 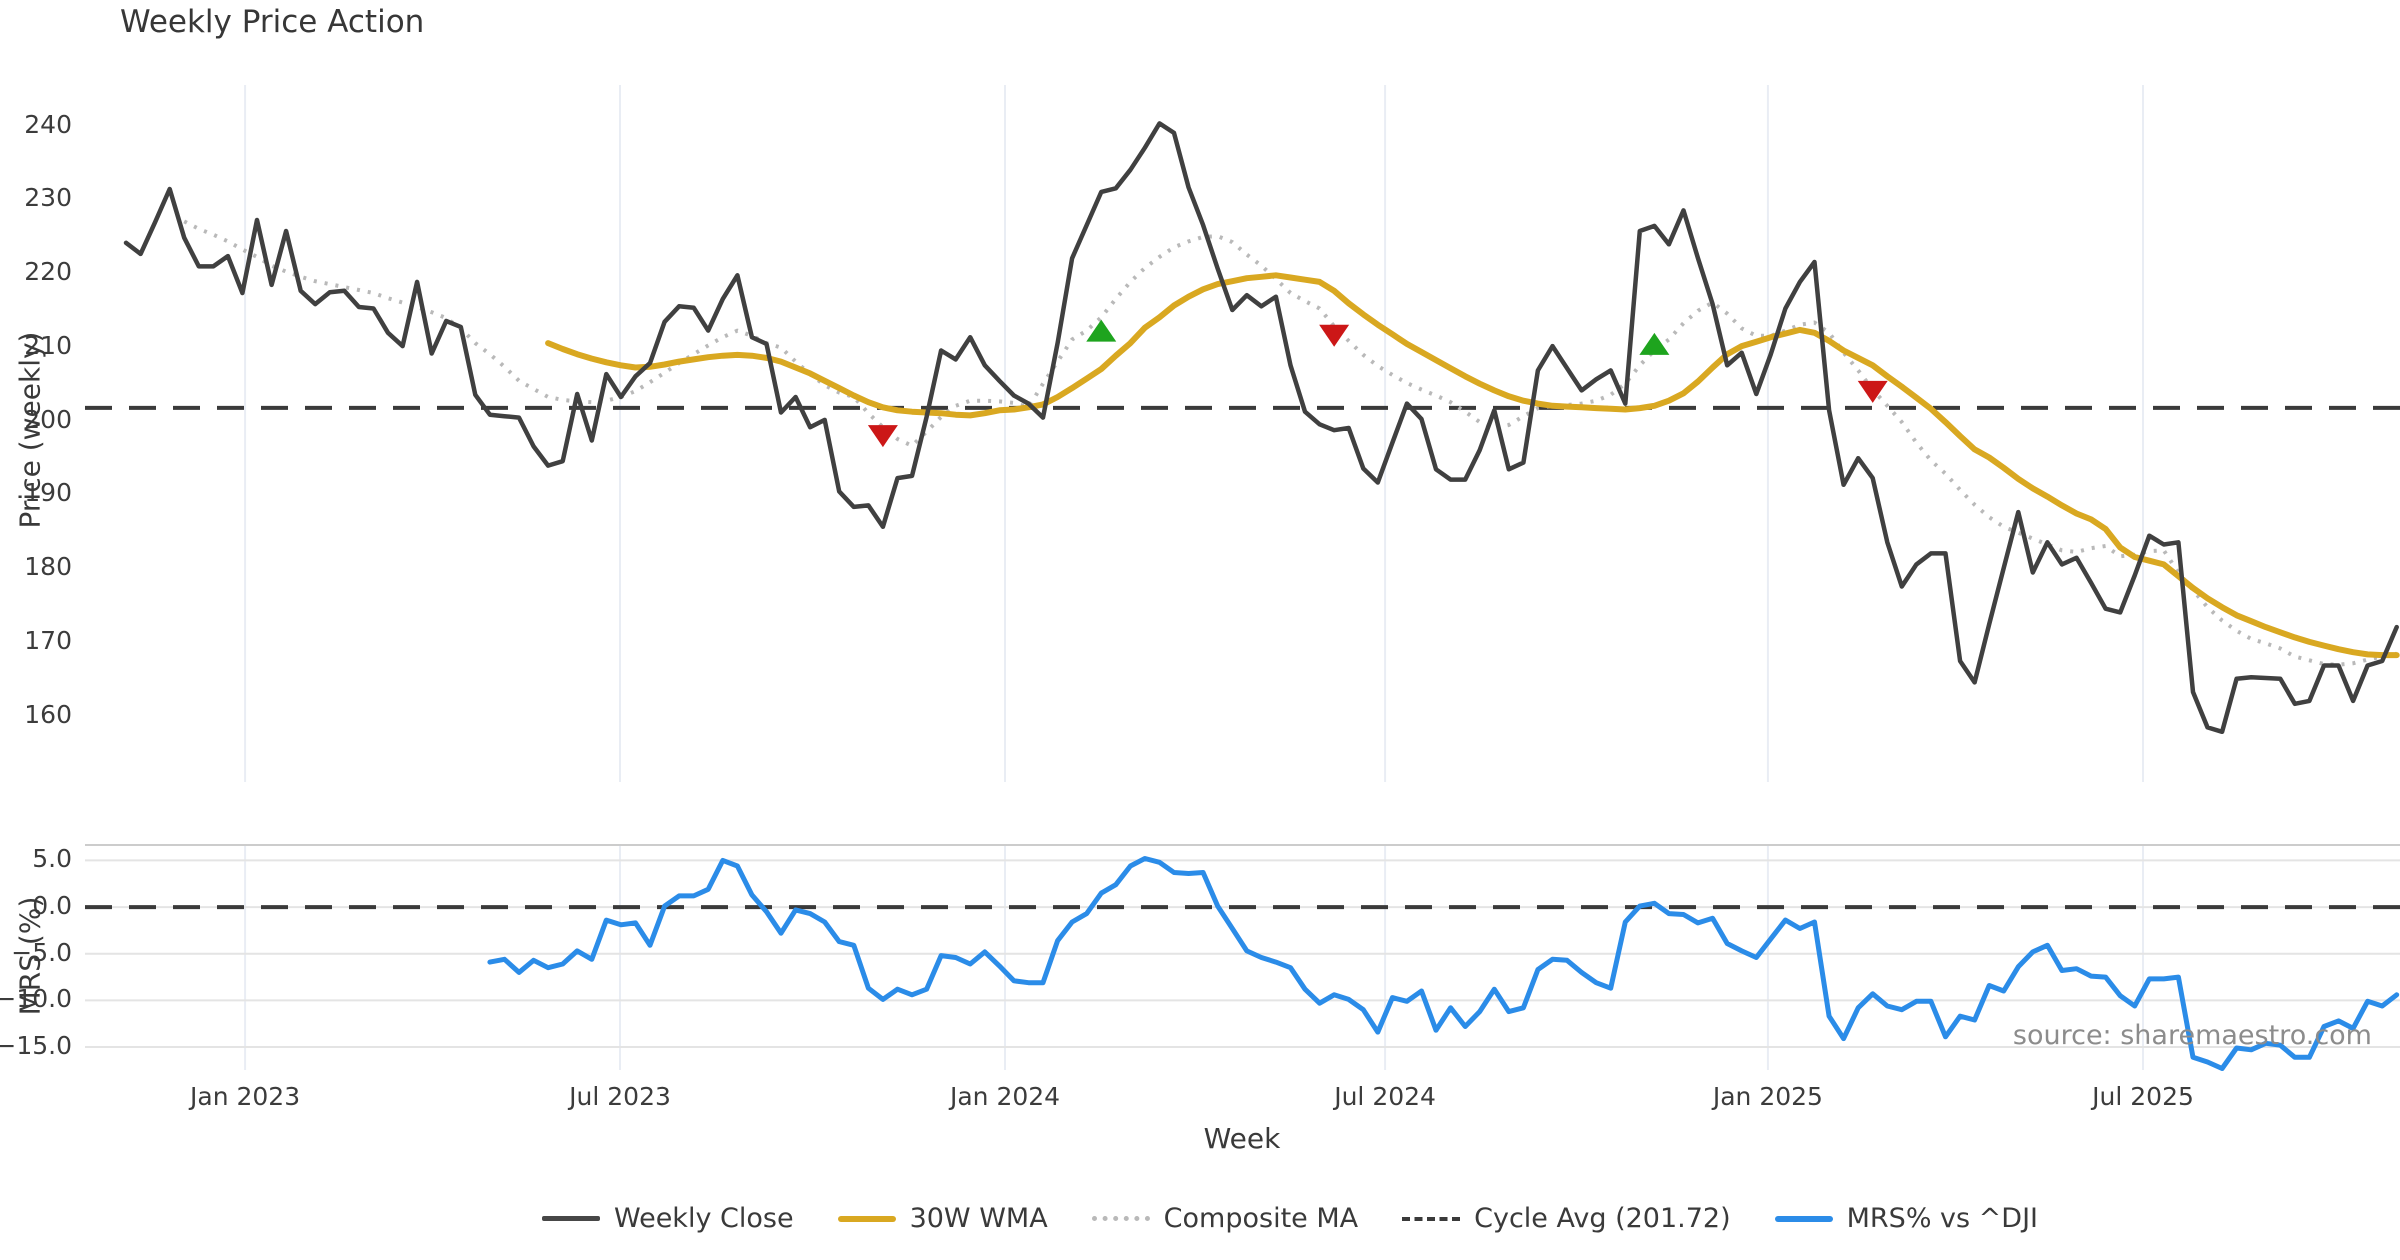 I want to click on legend-item-cycle-avg: Cycle Avg (201.72), so click(x=1566, y=1218).